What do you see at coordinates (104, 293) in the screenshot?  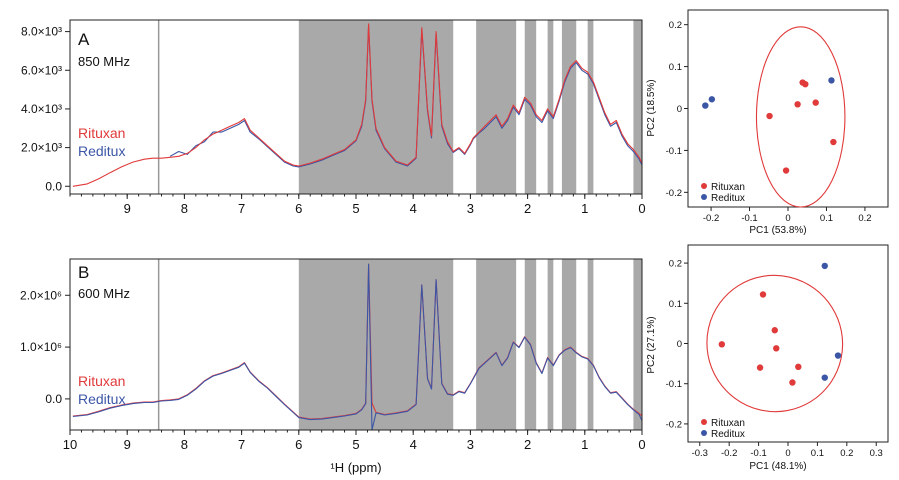 I see `field-strength-label: 600 MHz` at bounding box center [104, 293].